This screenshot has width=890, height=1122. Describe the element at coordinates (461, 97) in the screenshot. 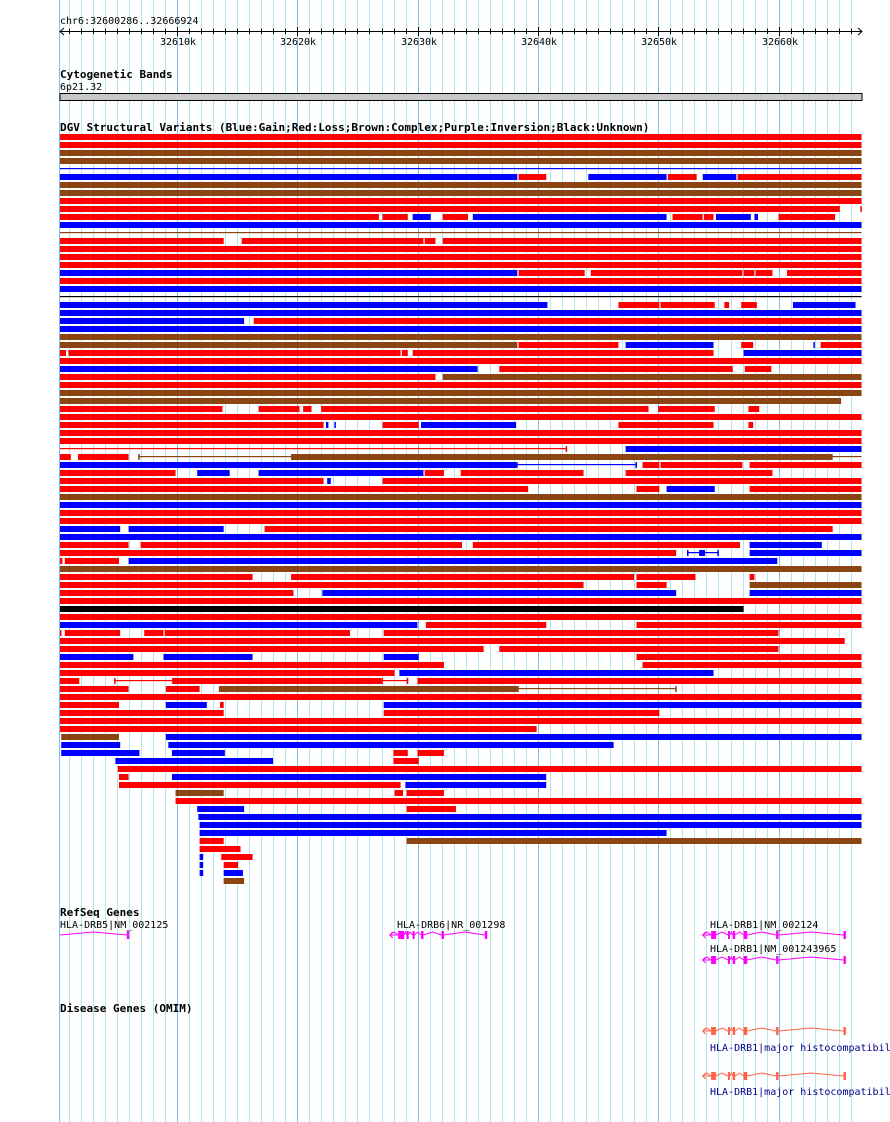

I see `cytoband-bar` at that location.